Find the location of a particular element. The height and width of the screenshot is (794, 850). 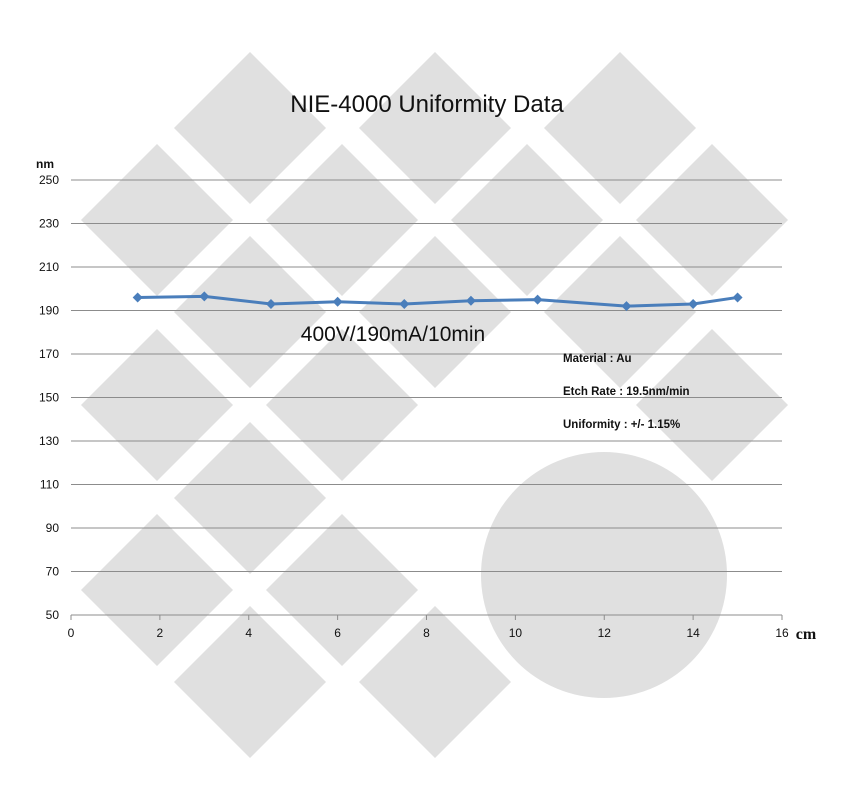

y-tick-label: 70 is located at coordinates (53, 572).